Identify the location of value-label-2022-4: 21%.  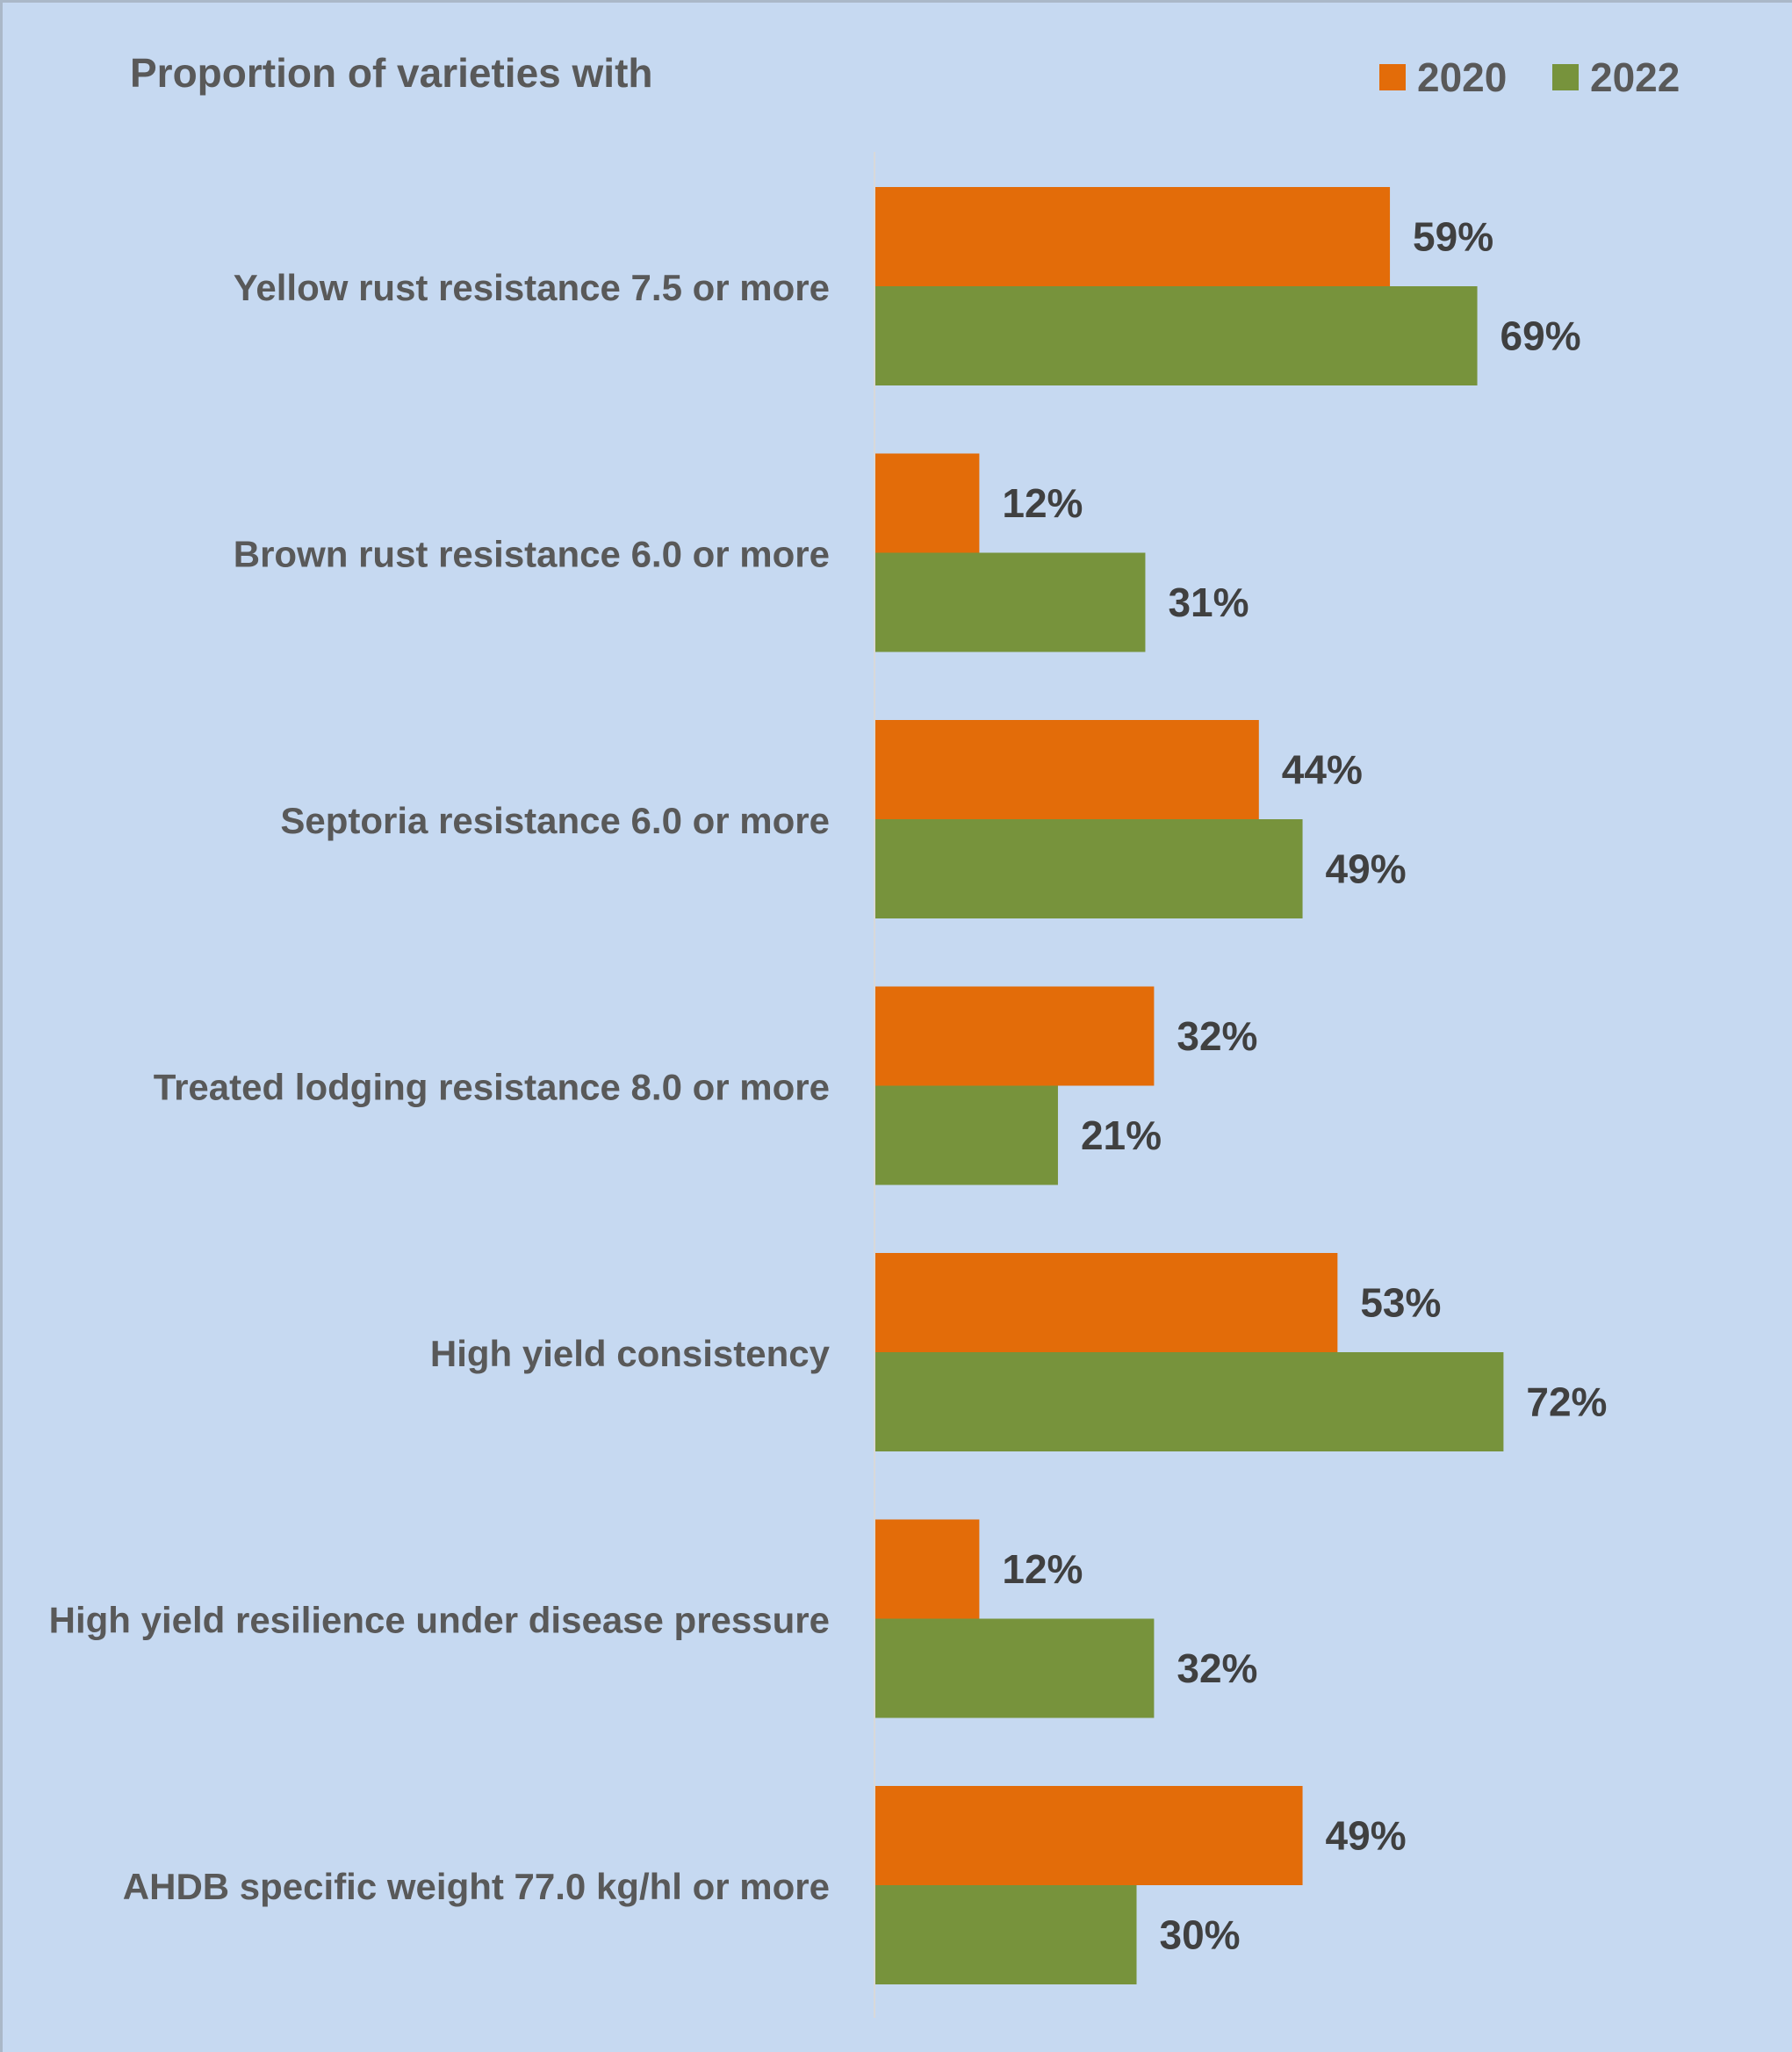
(1121, 1135).